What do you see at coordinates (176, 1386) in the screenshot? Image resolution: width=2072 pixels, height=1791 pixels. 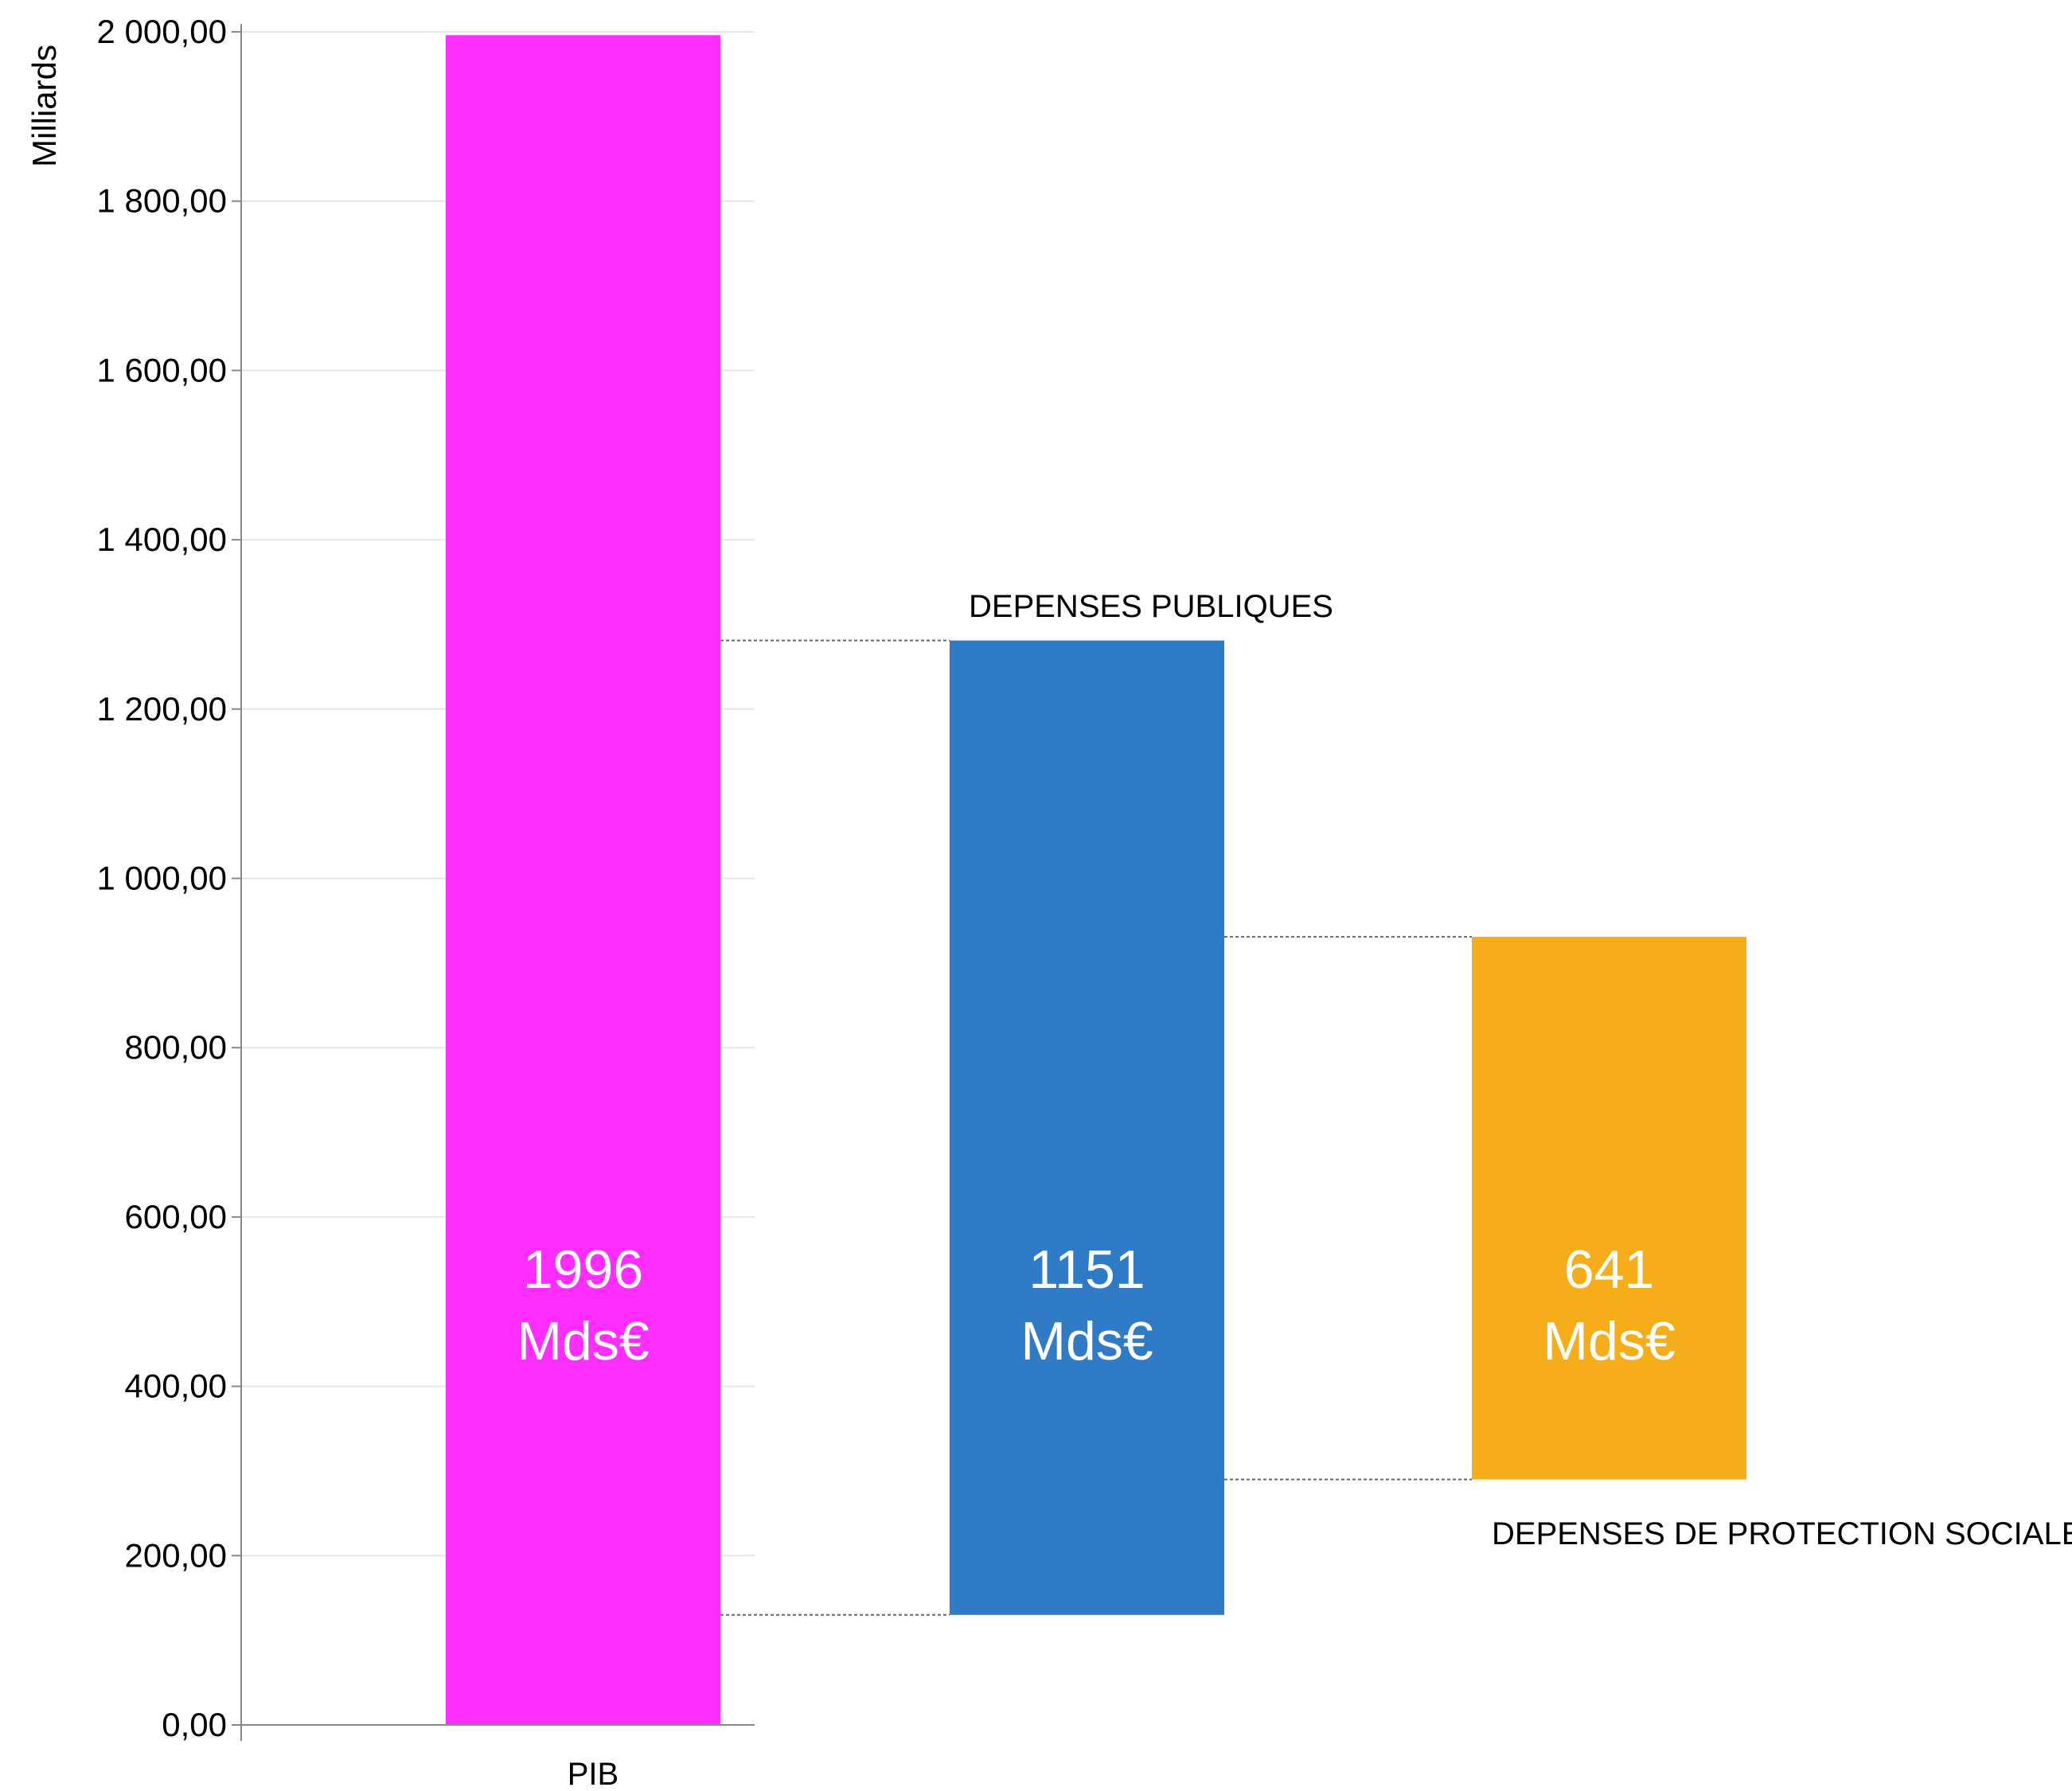 I see `y-tick-label: 400,00` at bounding box center [176, 1386].